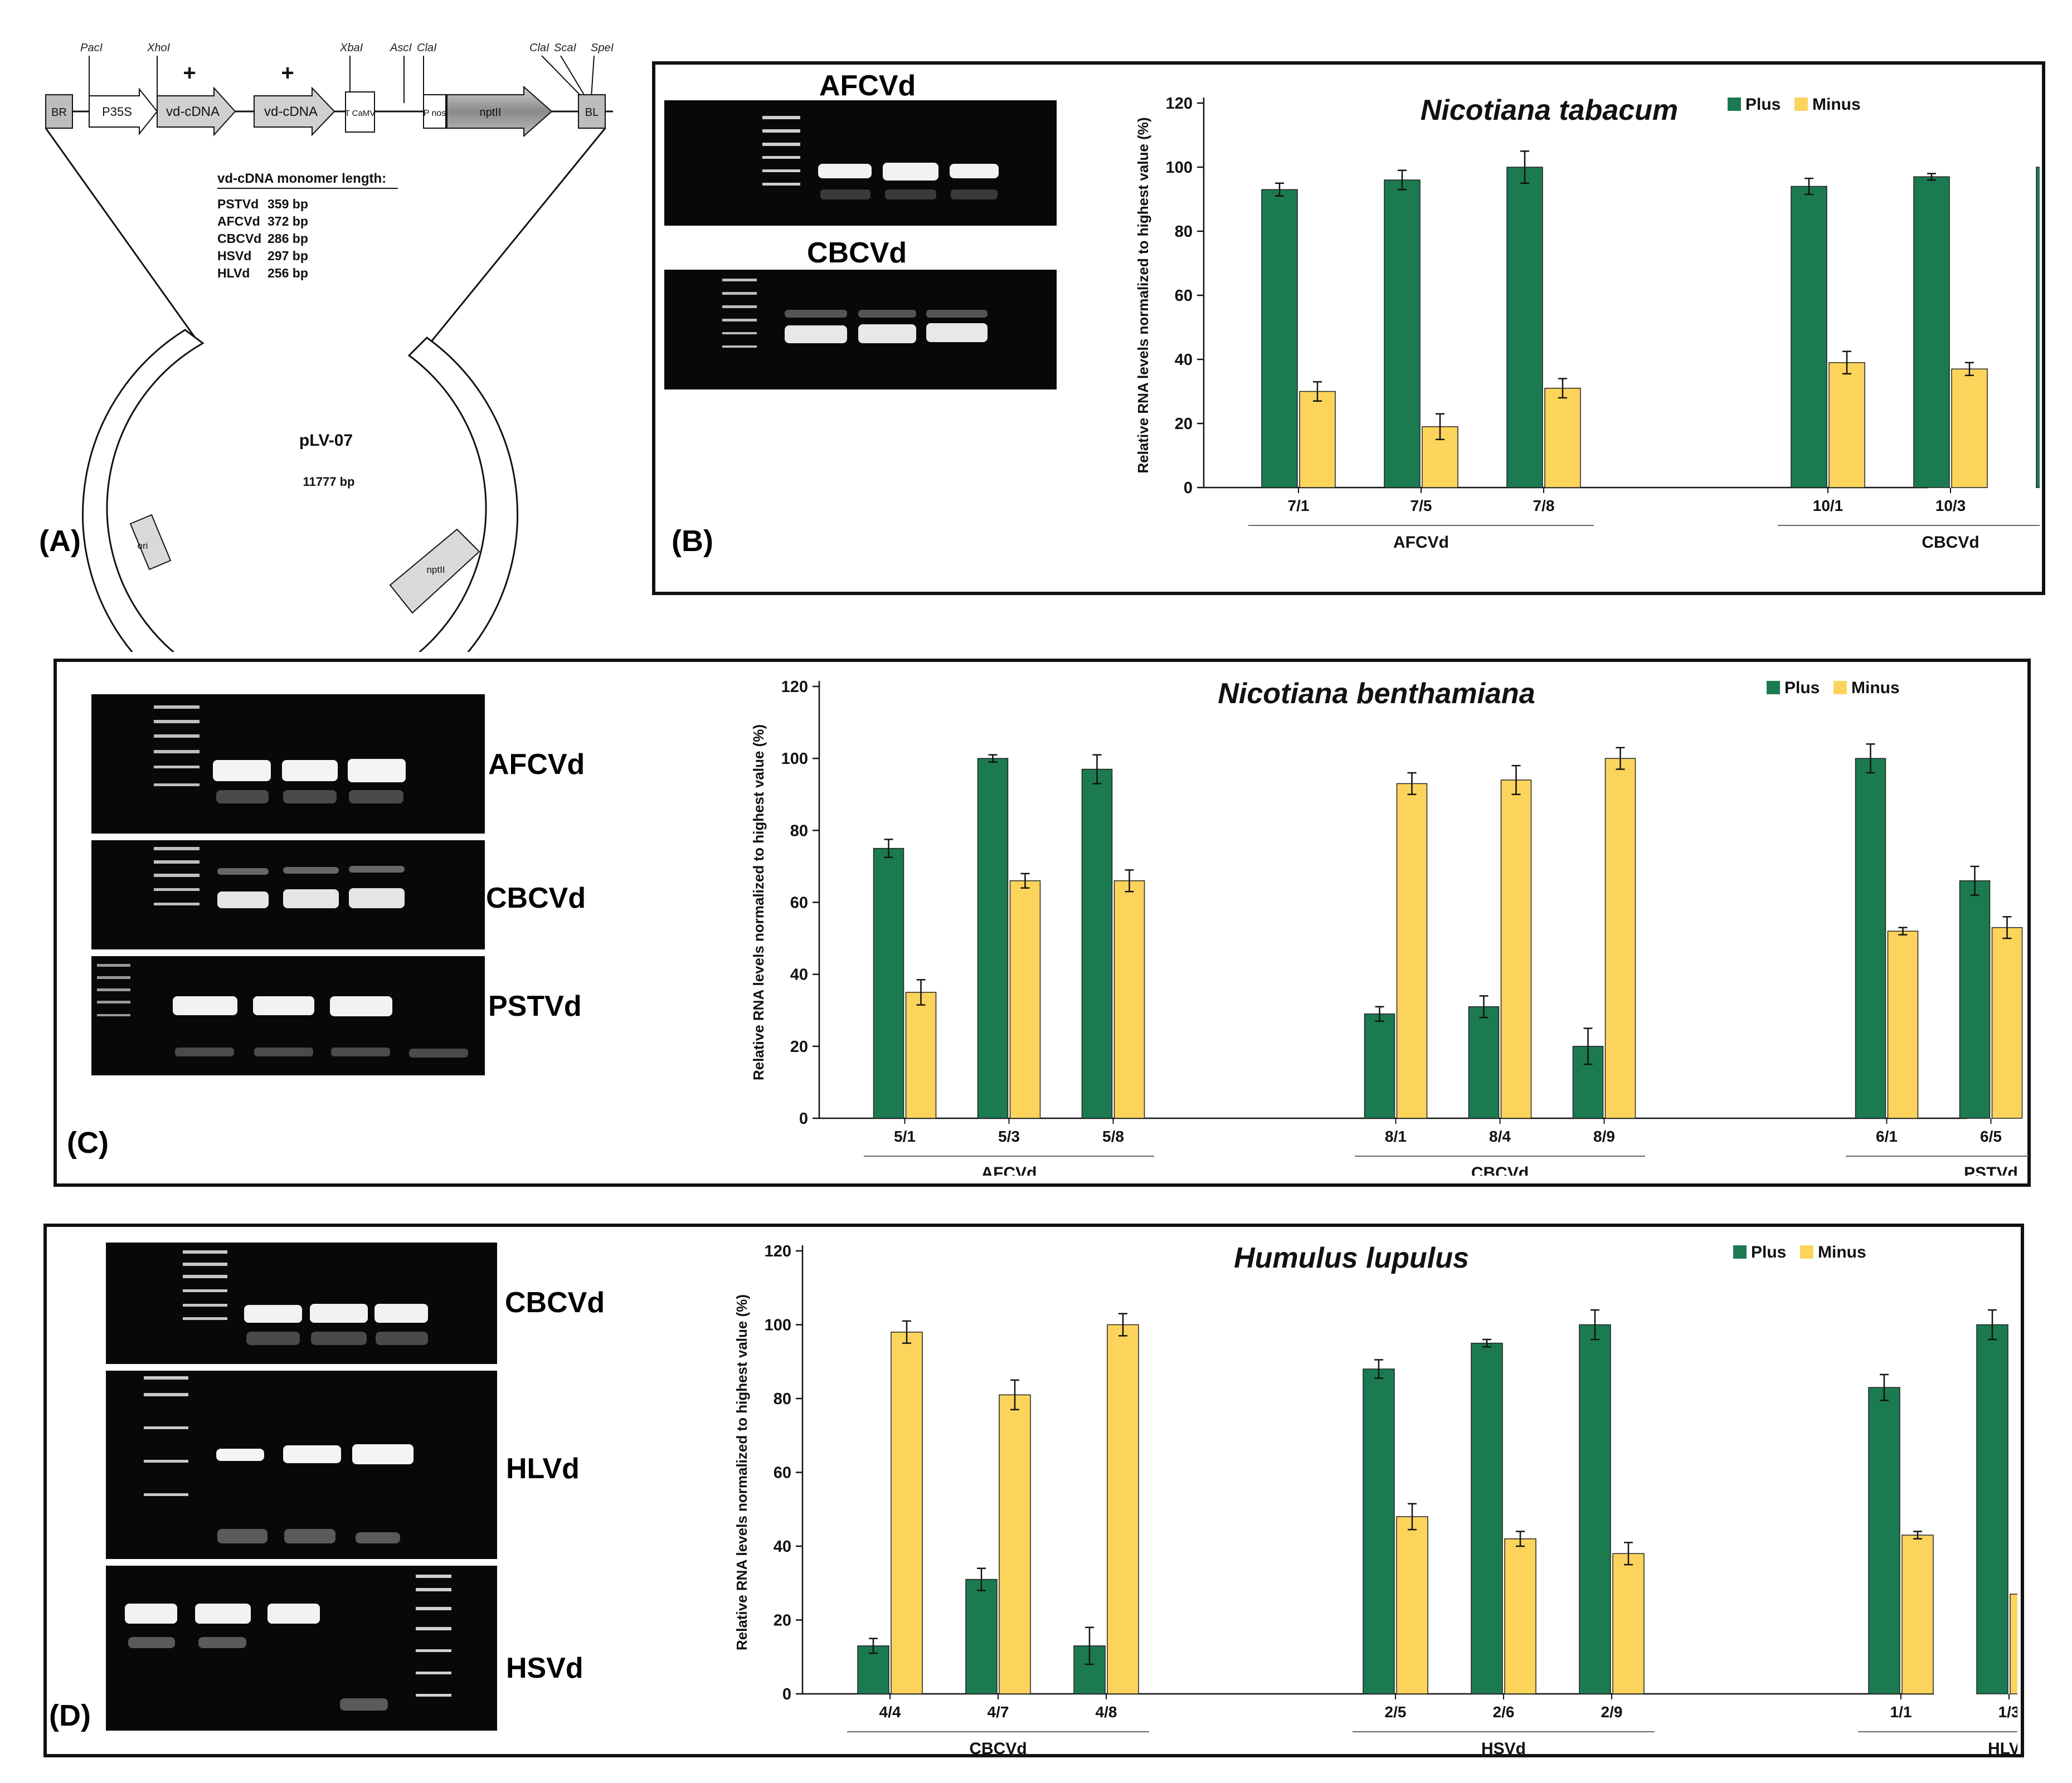  I want to click on plasmid-name: pLV-07, so click(326, 440).